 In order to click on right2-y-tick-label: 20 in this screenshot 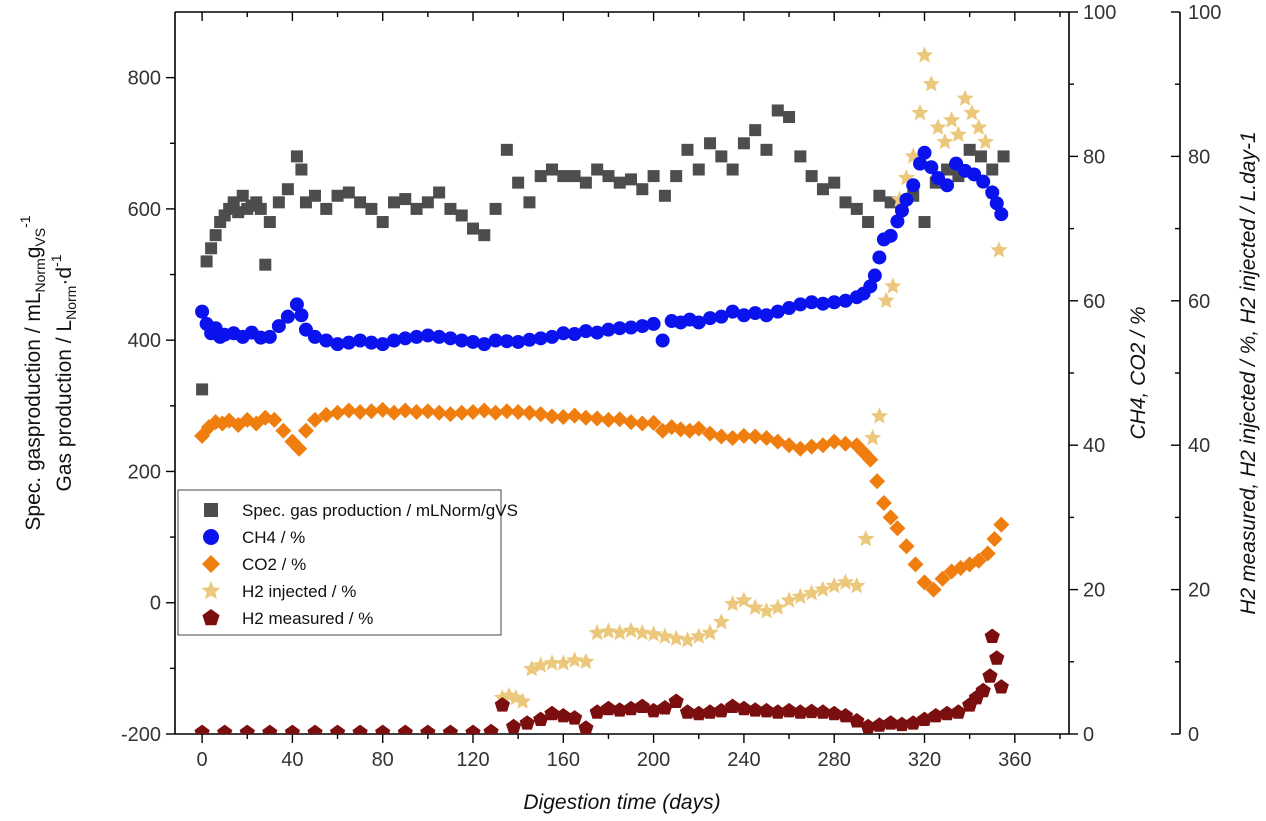, I will do `click(1199, 591)`.